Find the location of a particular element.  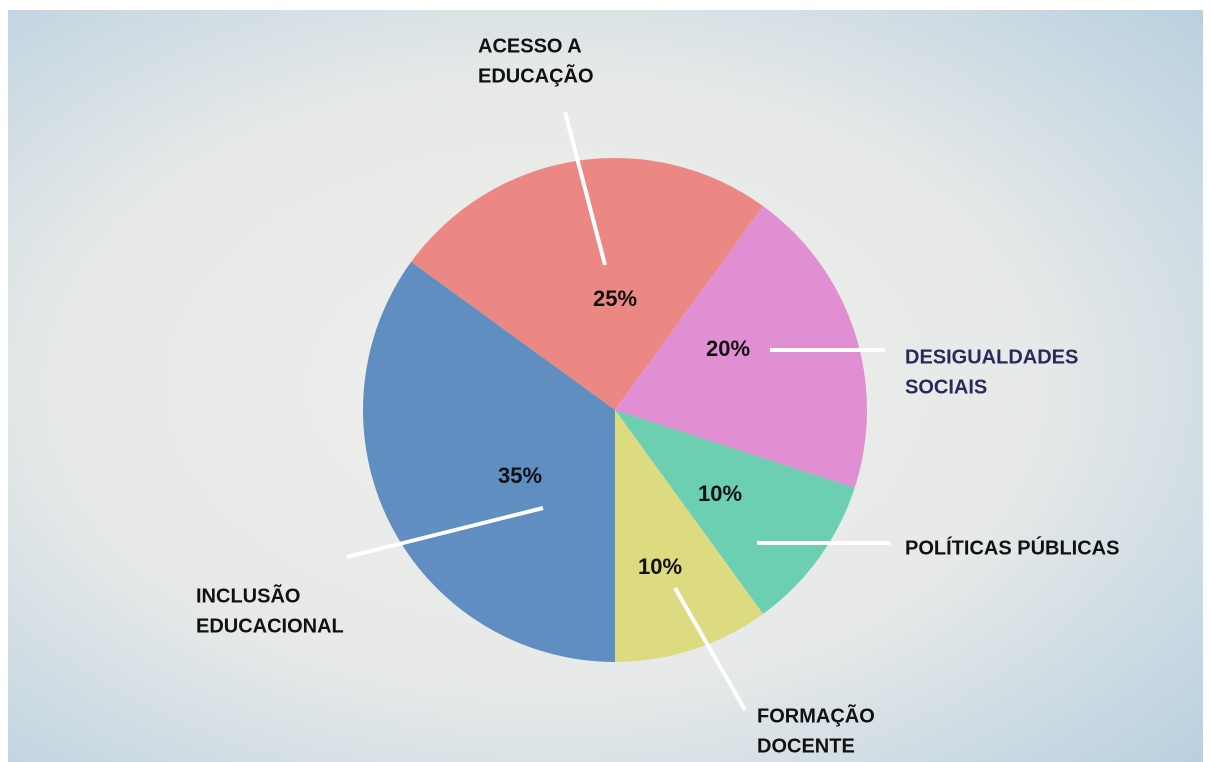

value-label: 35% is located at coordinates (520, 475).